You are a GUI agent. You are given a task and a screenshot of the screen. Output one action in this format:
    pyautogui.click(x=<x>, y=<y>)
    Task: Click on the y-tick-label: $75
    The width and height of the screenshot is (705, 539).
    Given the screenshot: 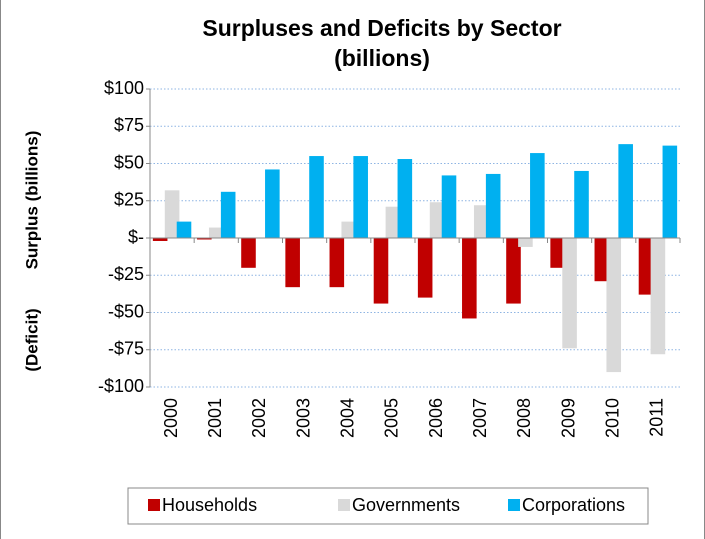 What is the action you would take?
    pyautogui.click(x=129, y=125)
    